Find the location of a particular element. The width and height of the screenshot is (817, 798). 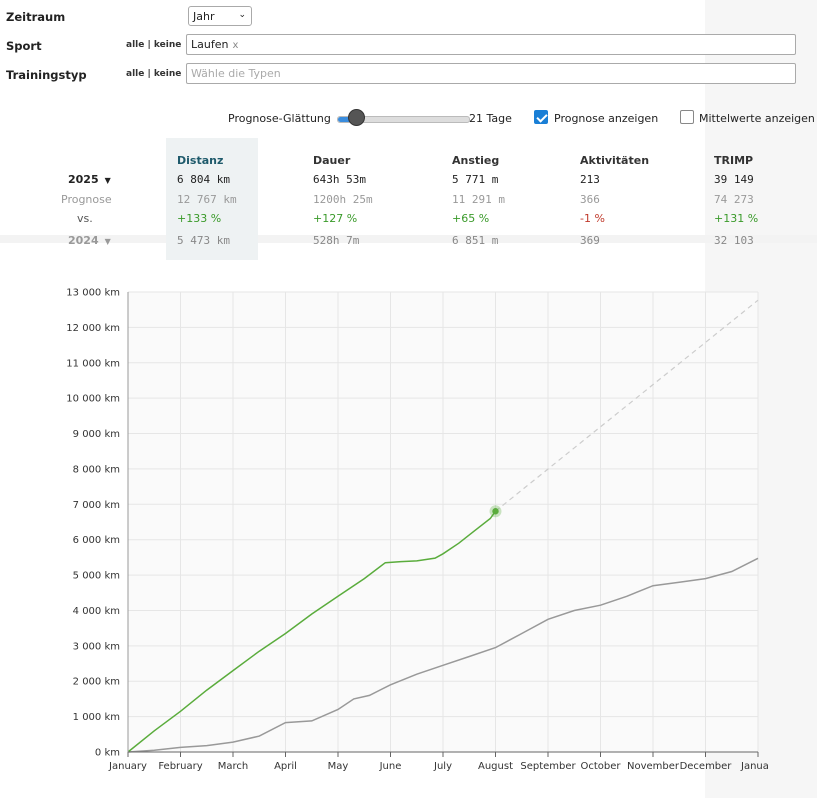

year-selector-current: 2025 ▼ is located at coordinates (89, 179).